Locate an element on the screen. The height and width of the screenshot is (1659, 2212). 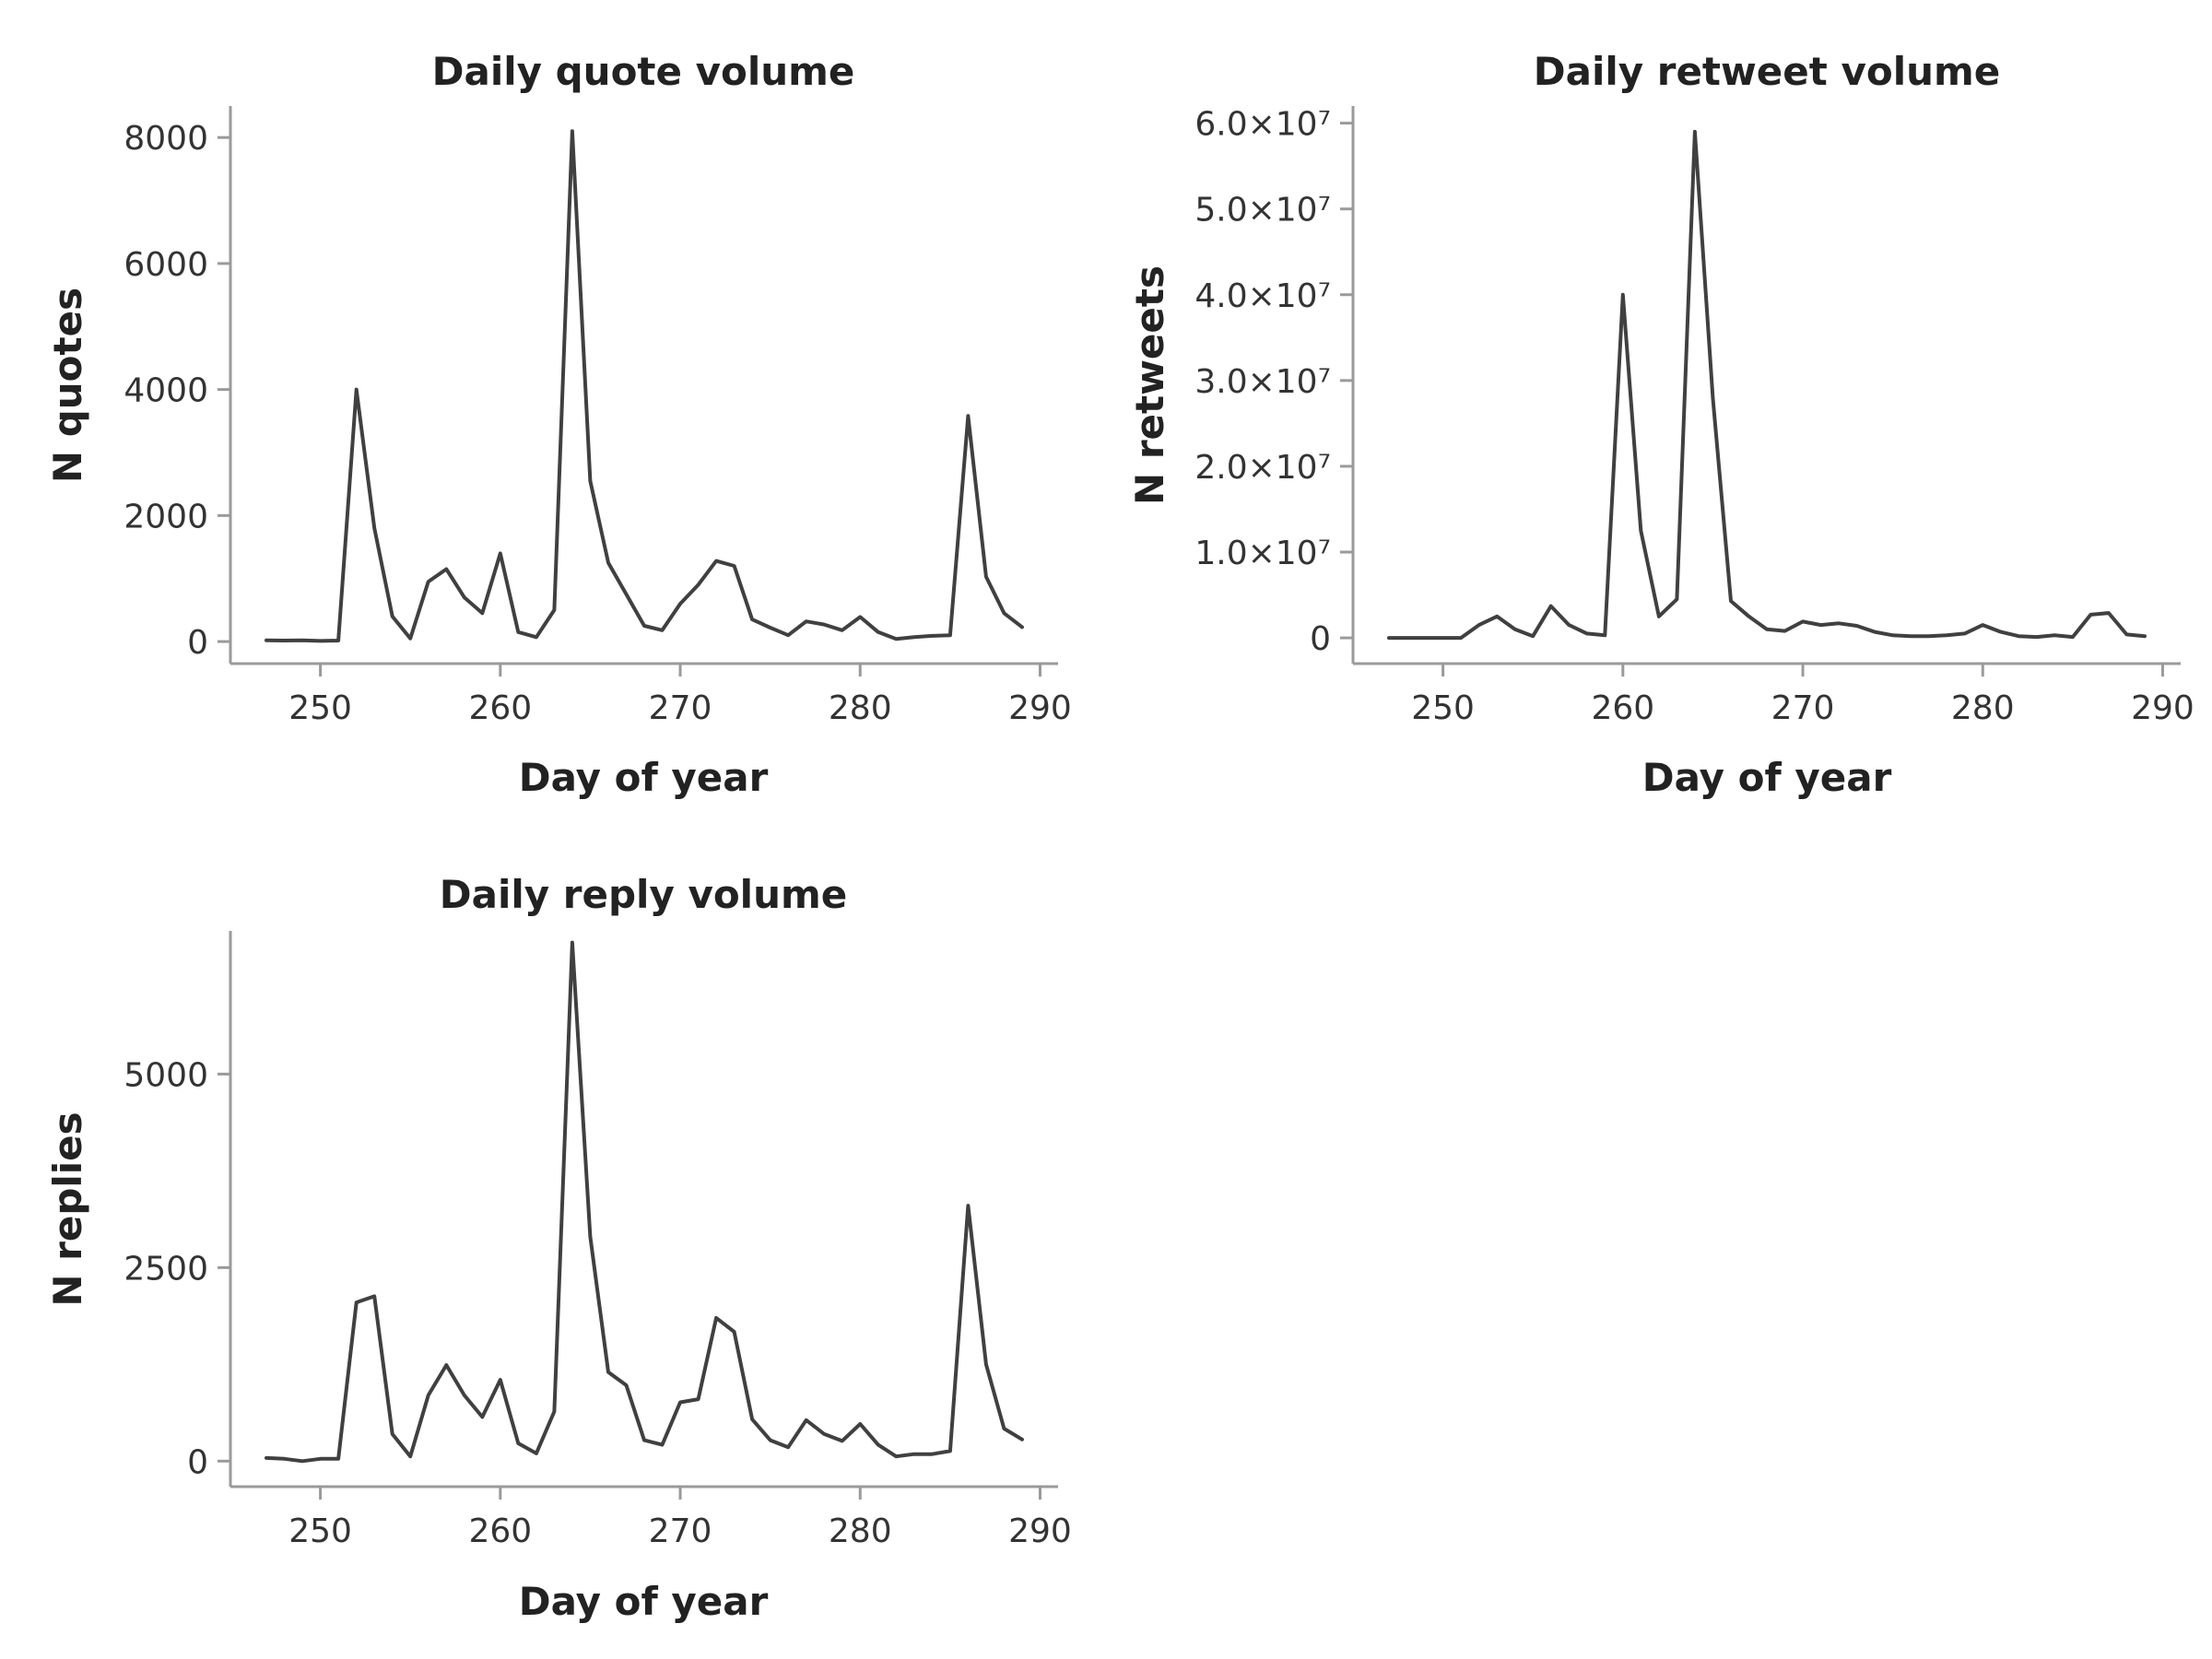
y-tick-label: 6000 is located at coordinates (166, 265).